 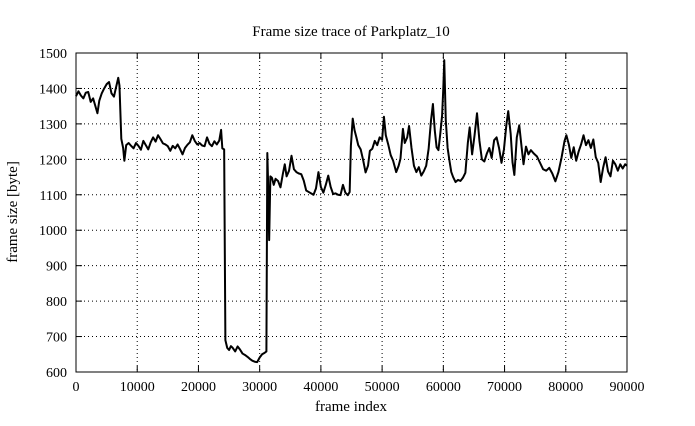 I want to click on y-tick-label: 900, so click(x=56, y=267).